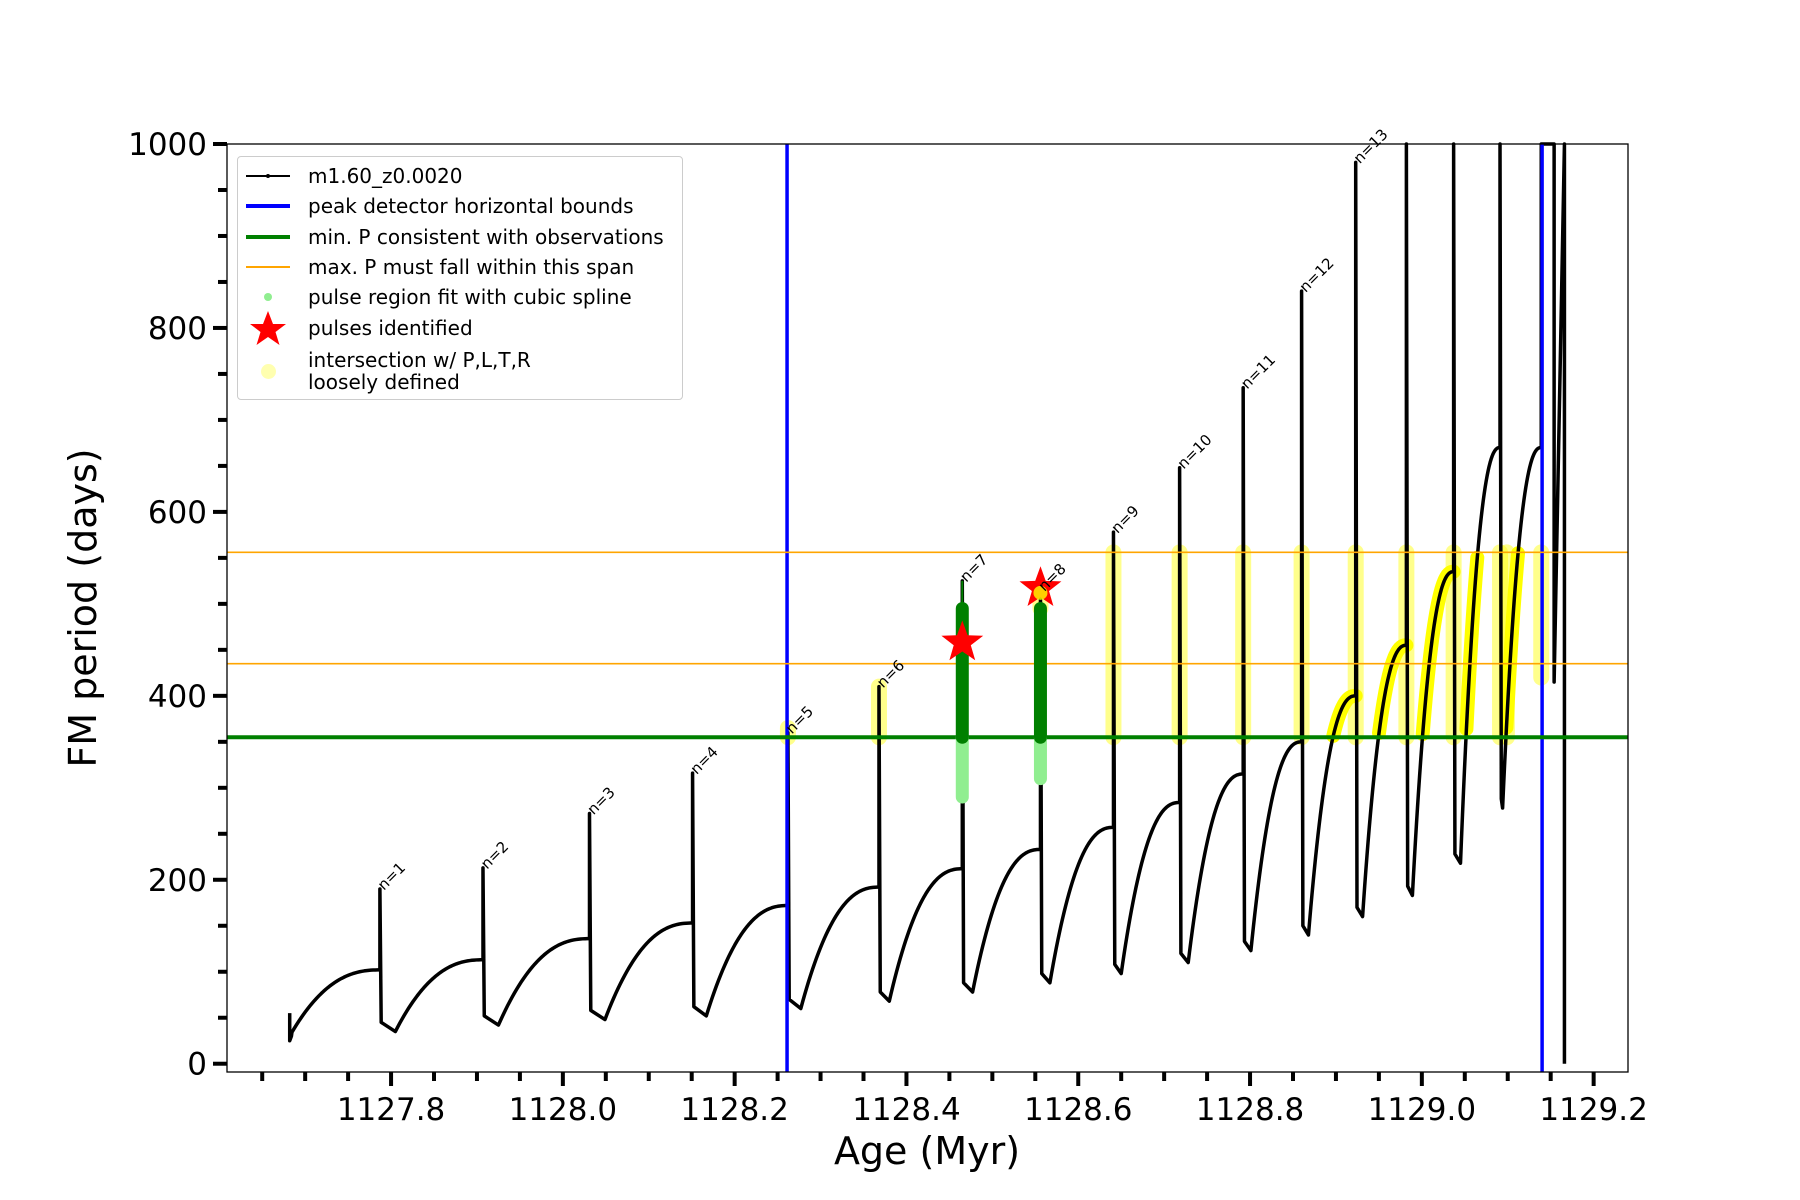 This screenshot has width=1800, height=1200. Describe the element at coordinates (268, 176) in the screenshot. I see `line-dot-icon` at that location.